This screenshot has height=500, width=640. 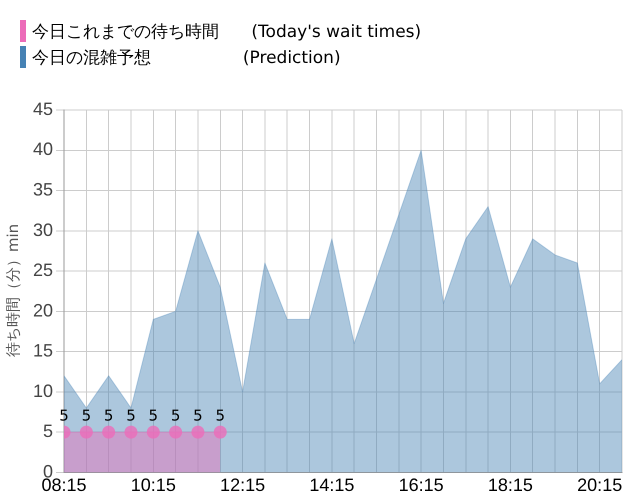 I want to click on y-tick-label: 10, so click(x=43, y=390).